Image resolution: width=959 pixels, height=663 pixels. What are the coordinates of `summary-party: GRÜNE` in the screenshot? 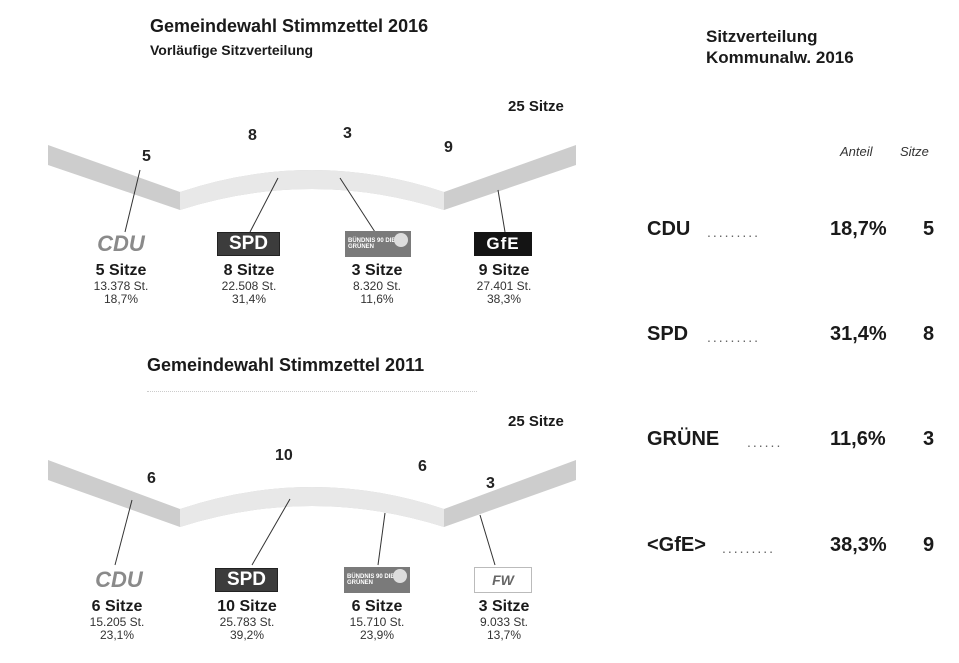 It's located at (683, 439).